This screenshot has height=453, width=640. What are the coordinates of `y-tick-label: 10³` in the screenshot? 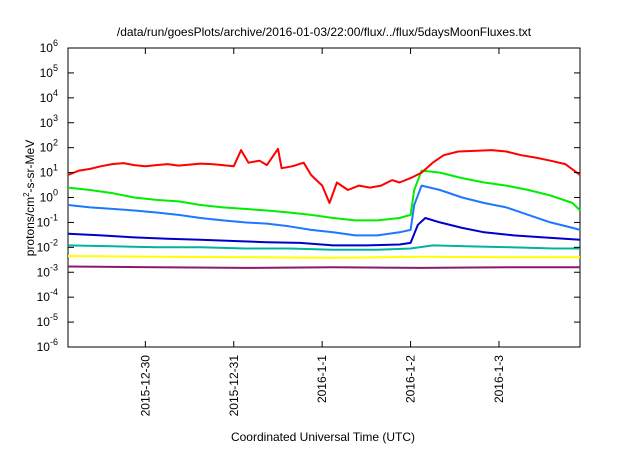 It's located at (49, 121).